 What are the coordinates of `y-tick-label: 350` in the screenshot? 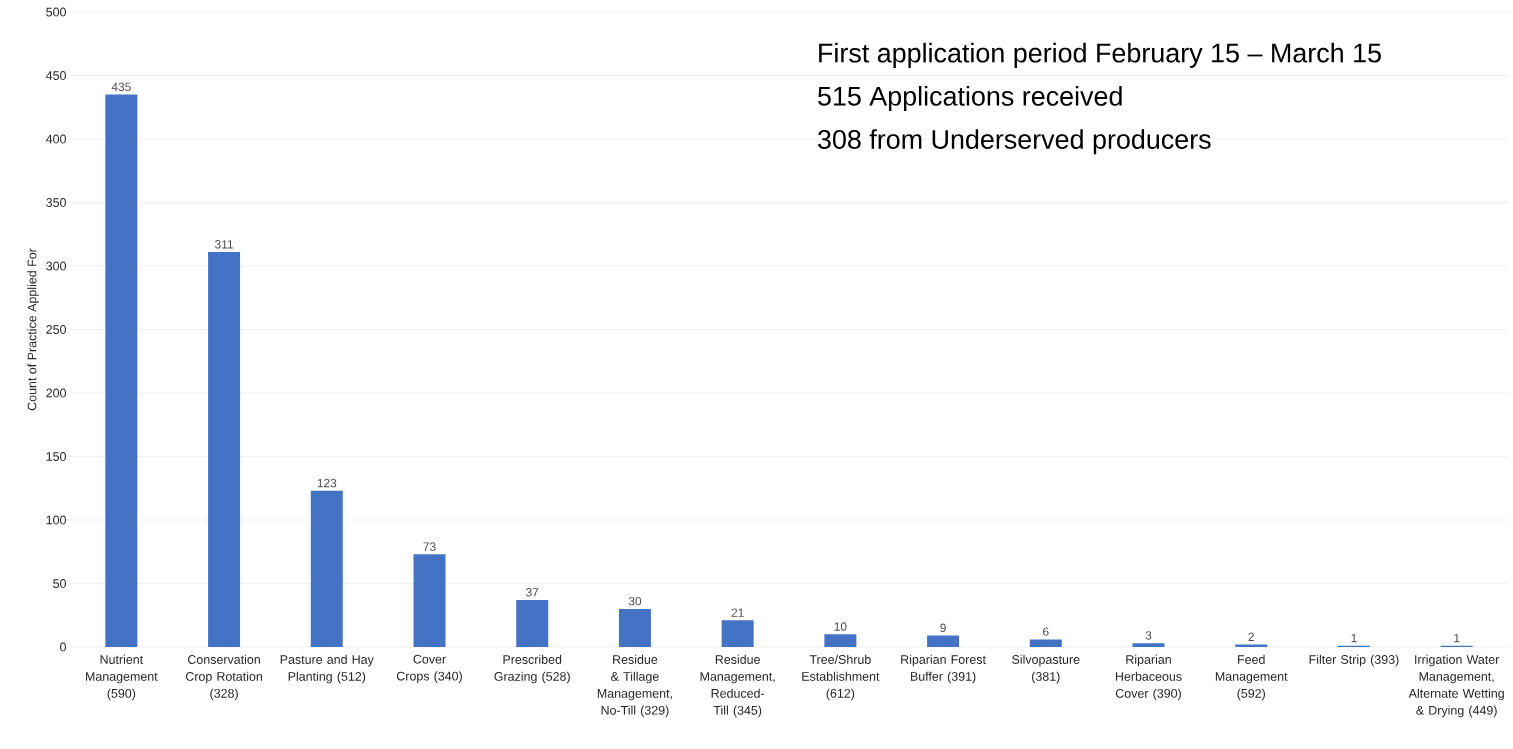 It's located at (56, 202).